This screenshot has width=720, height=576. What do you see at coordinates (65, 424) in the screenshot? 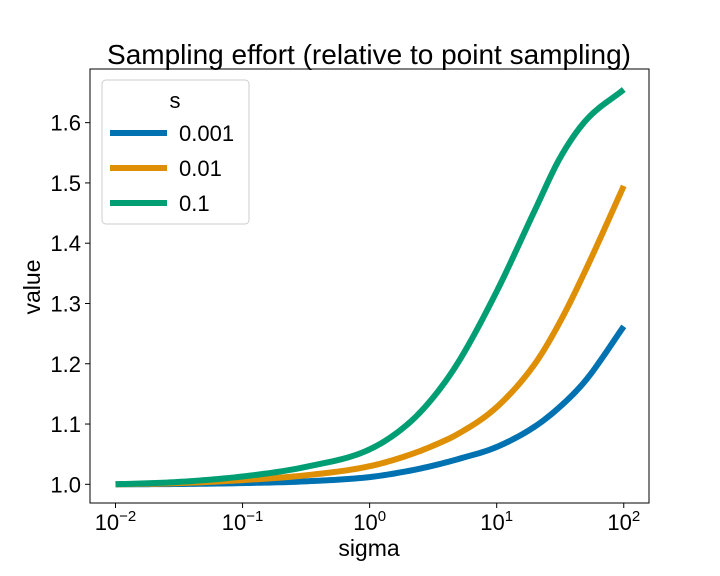
I see `y-tick-label: 1.1` at bounding box center [65, 424].